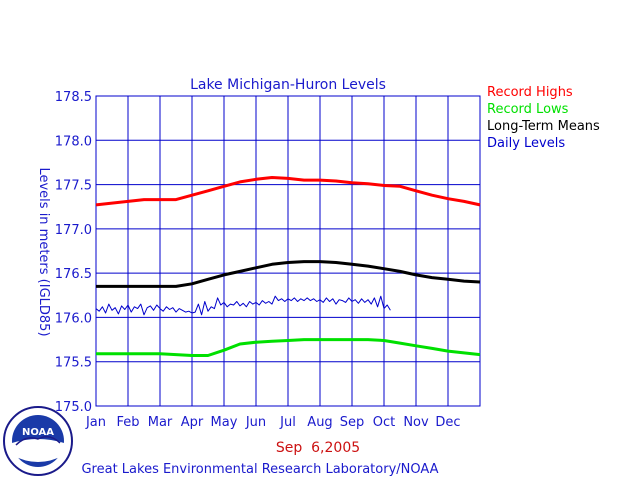 The height and width of the screenshot is (480, 640). What do you see at coordinates (73, 407) in the screenshot?
I see `y-tick-label: 175.0` at bounding box center [73, 407].